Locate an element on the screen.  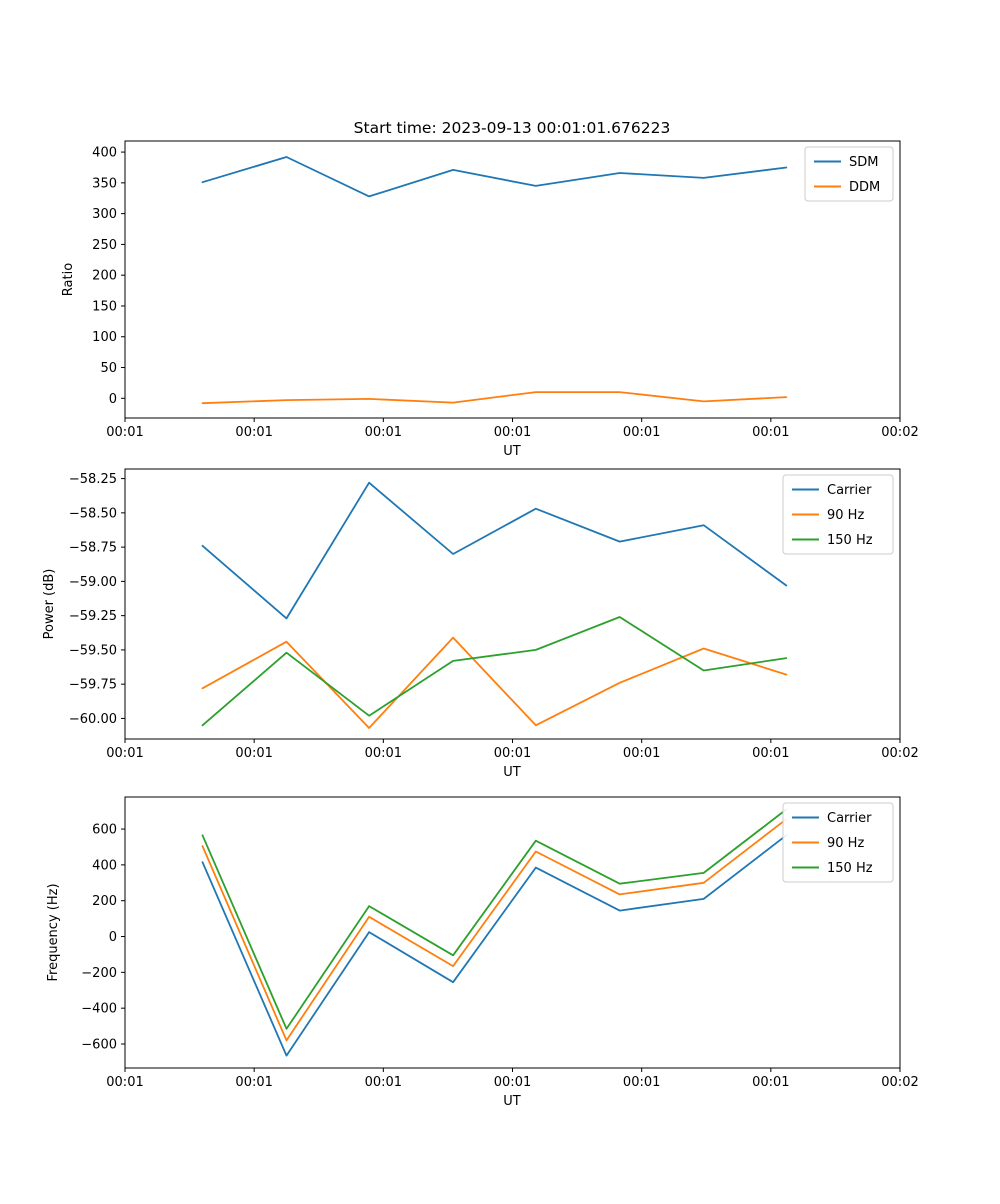
y-tick-label: −600 is located at coordinates (99, 1044).